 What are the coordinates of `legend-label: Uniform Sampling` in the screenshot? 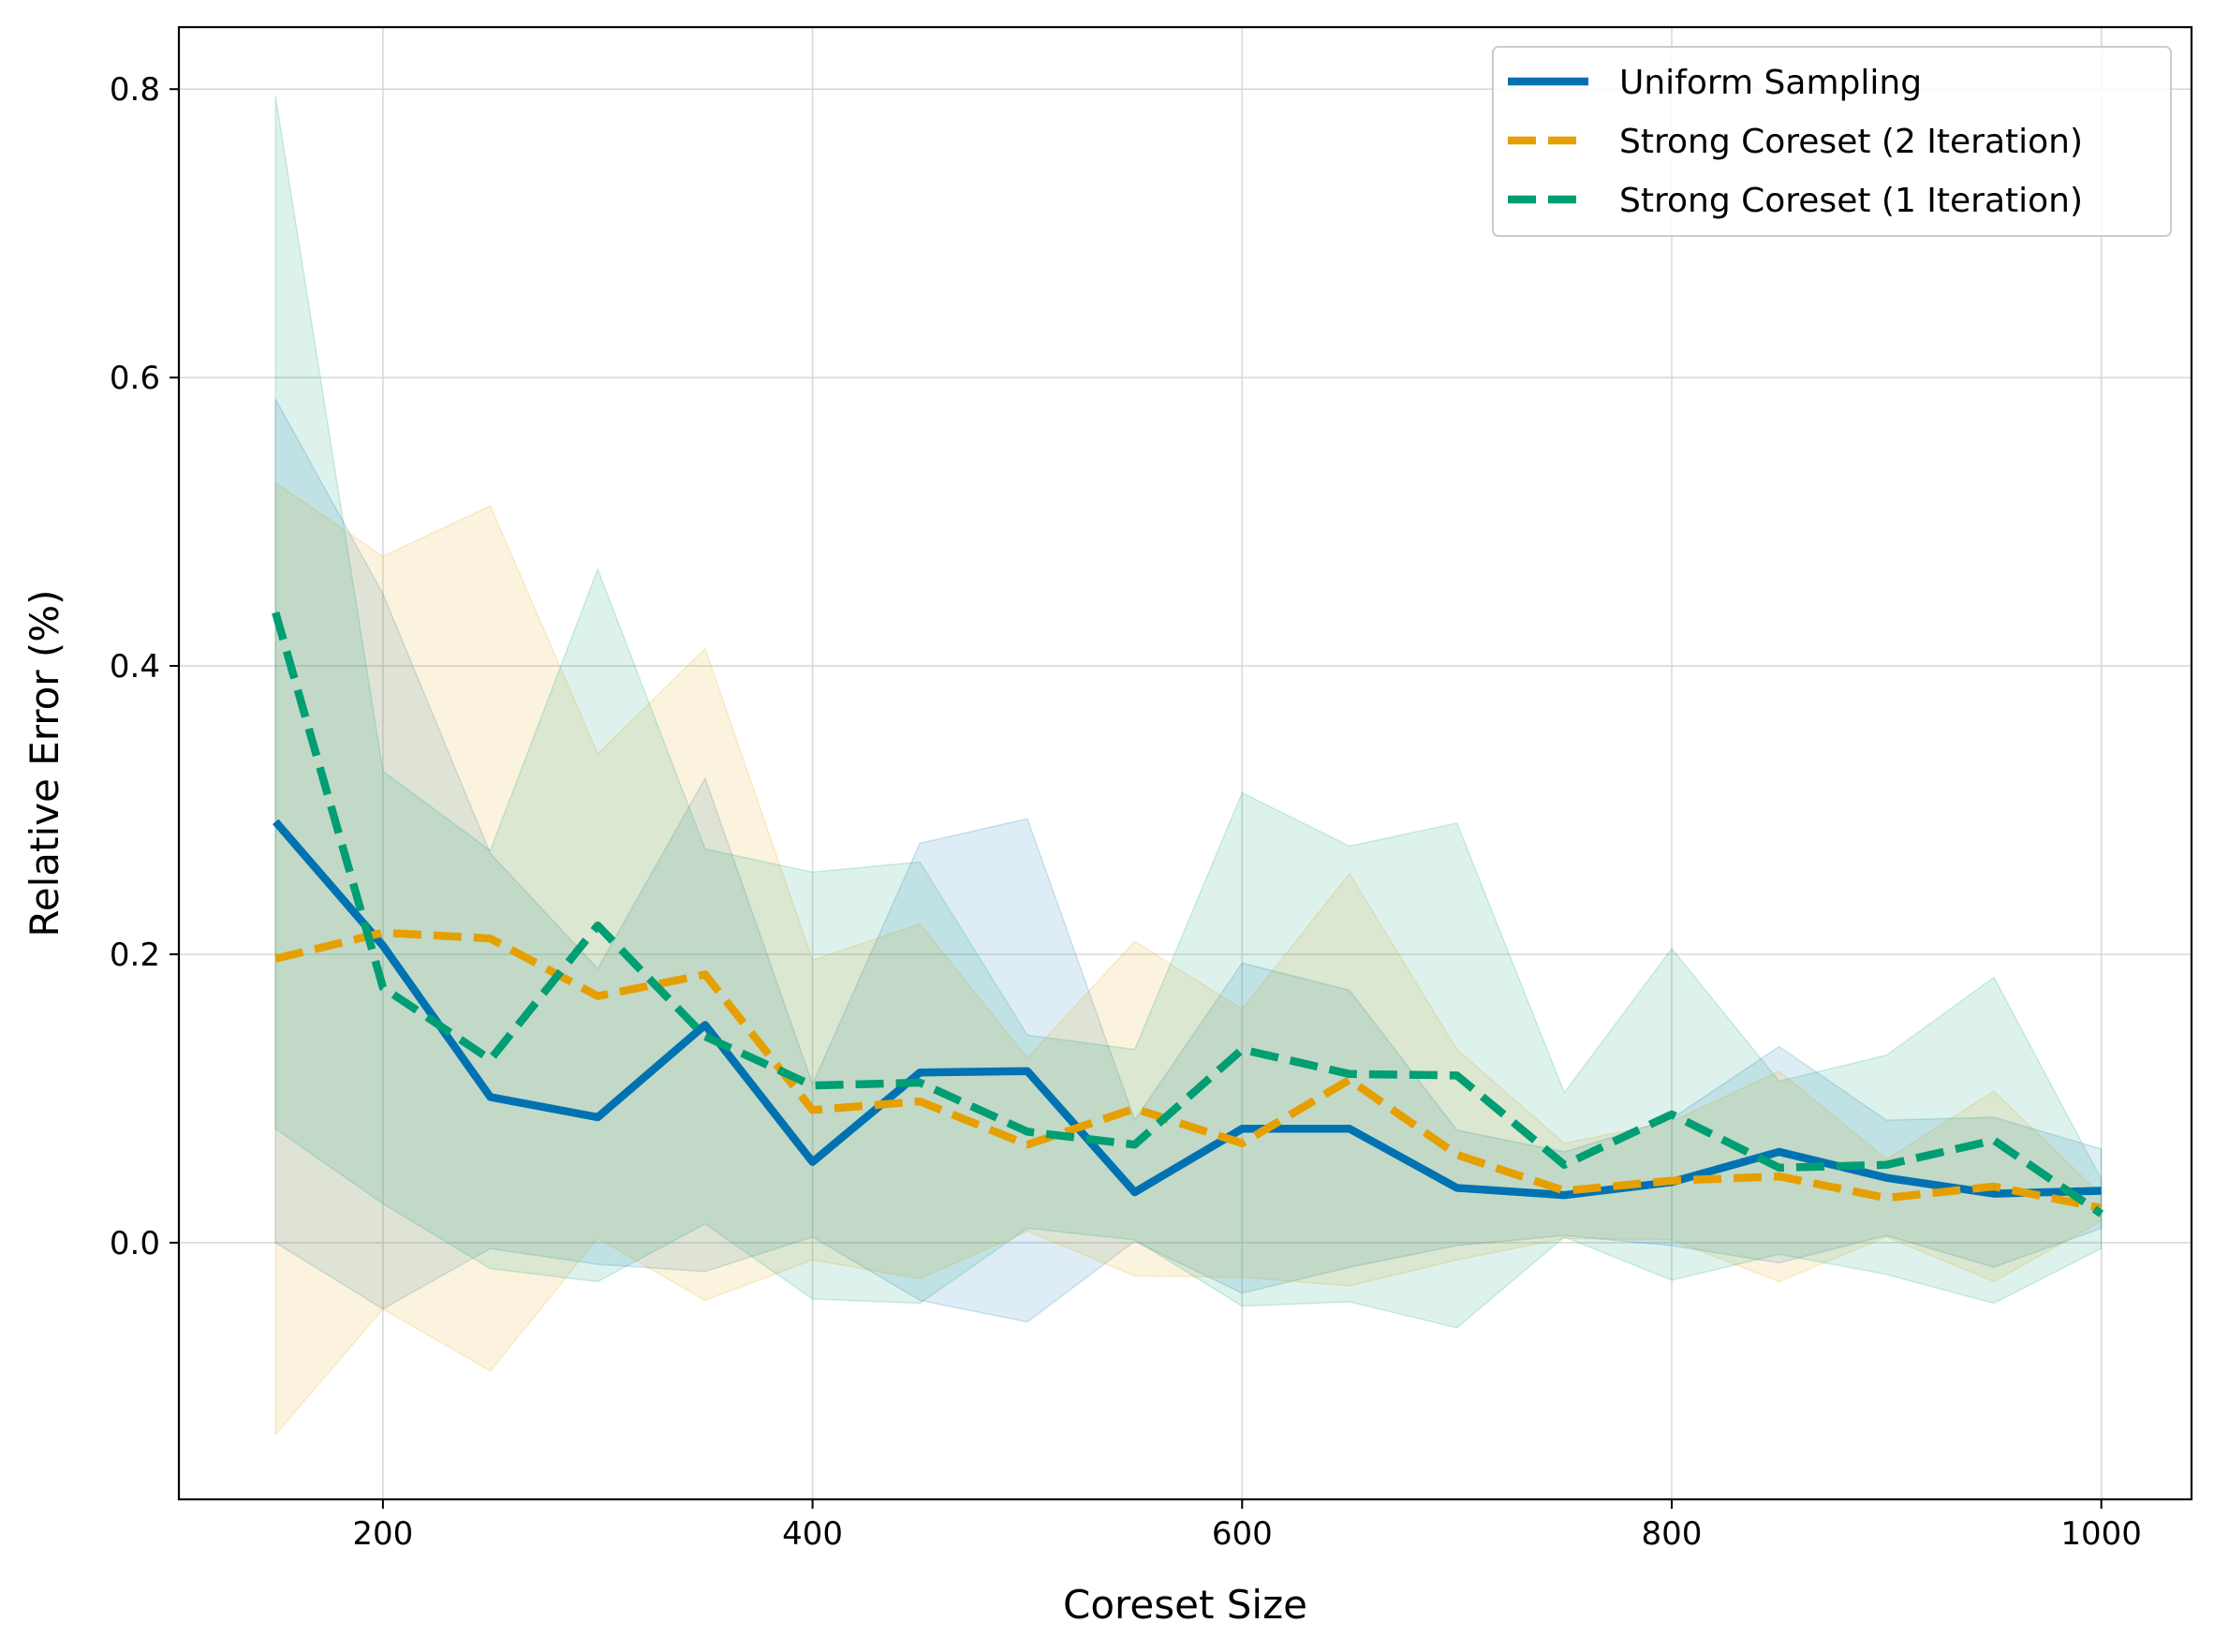 It's located at (1770, 83).